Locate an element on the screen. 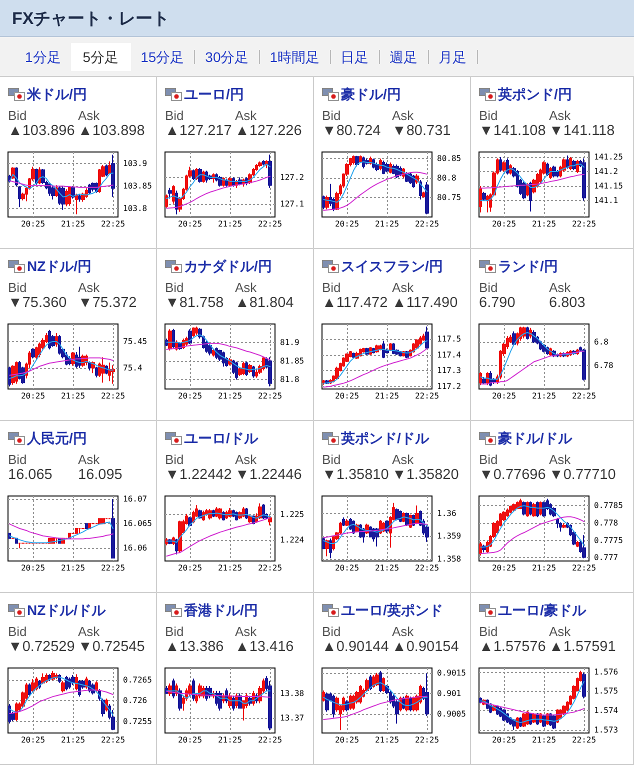  chart-title: ユーロ/円 is located at coordinates (214, 94).